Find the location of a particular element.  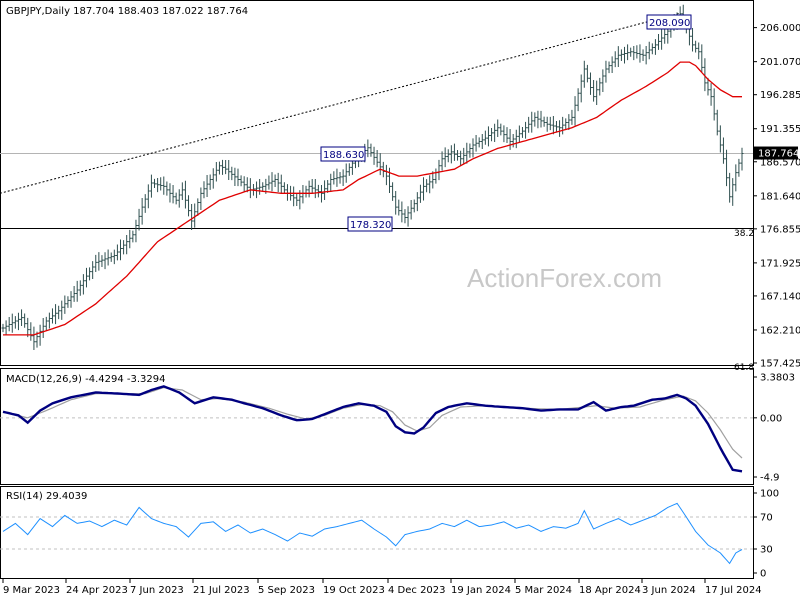

y-tick-label: -4.9 is located at coordinates (770, 478).